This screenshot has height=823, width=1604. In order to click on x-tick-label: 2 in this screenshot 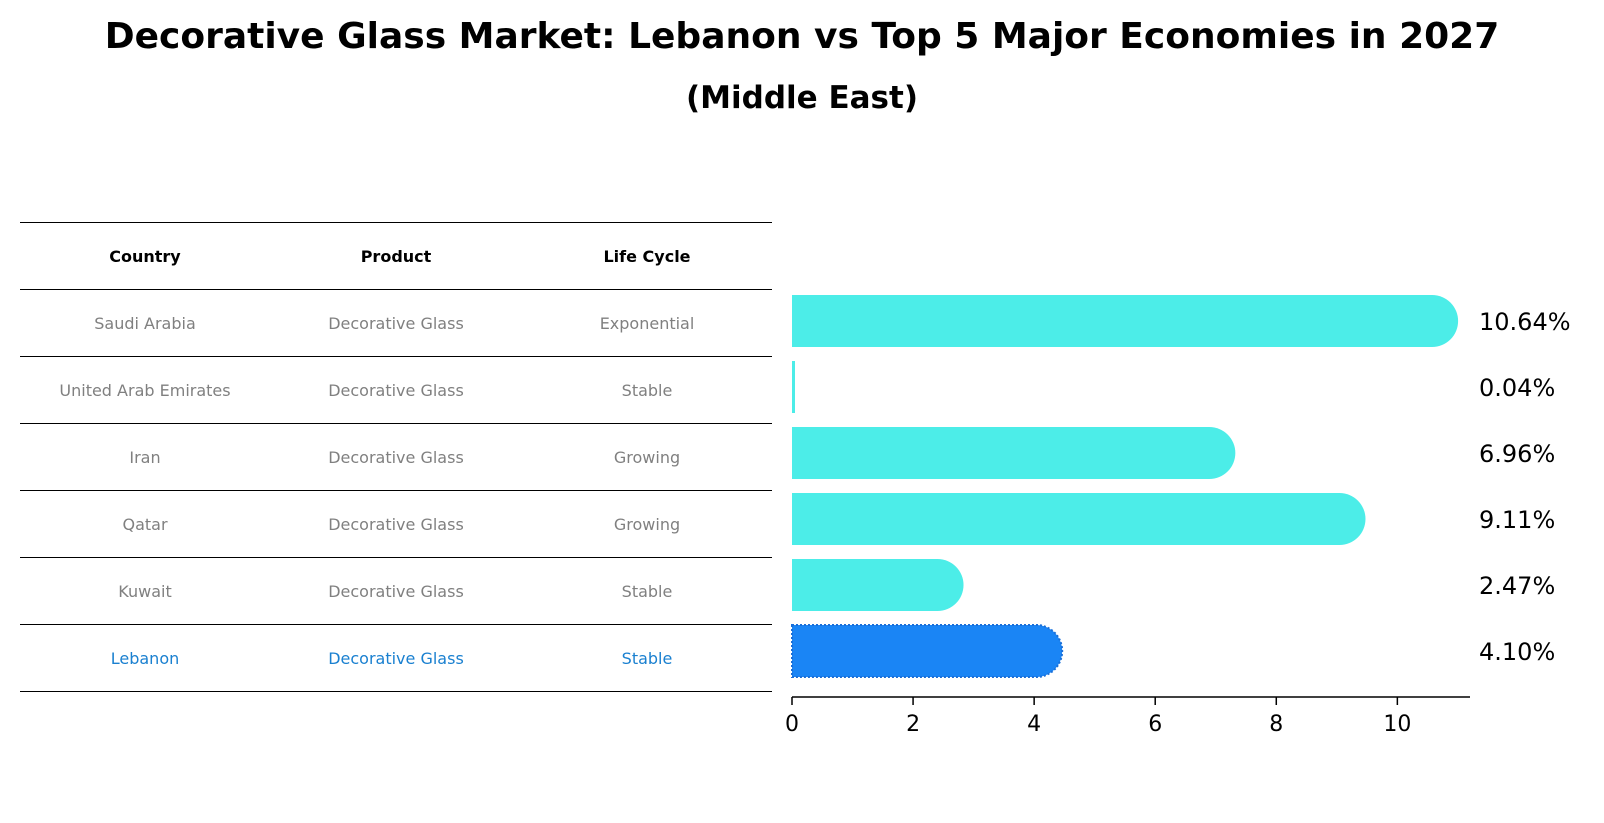, I will do `click(913, 724)`.